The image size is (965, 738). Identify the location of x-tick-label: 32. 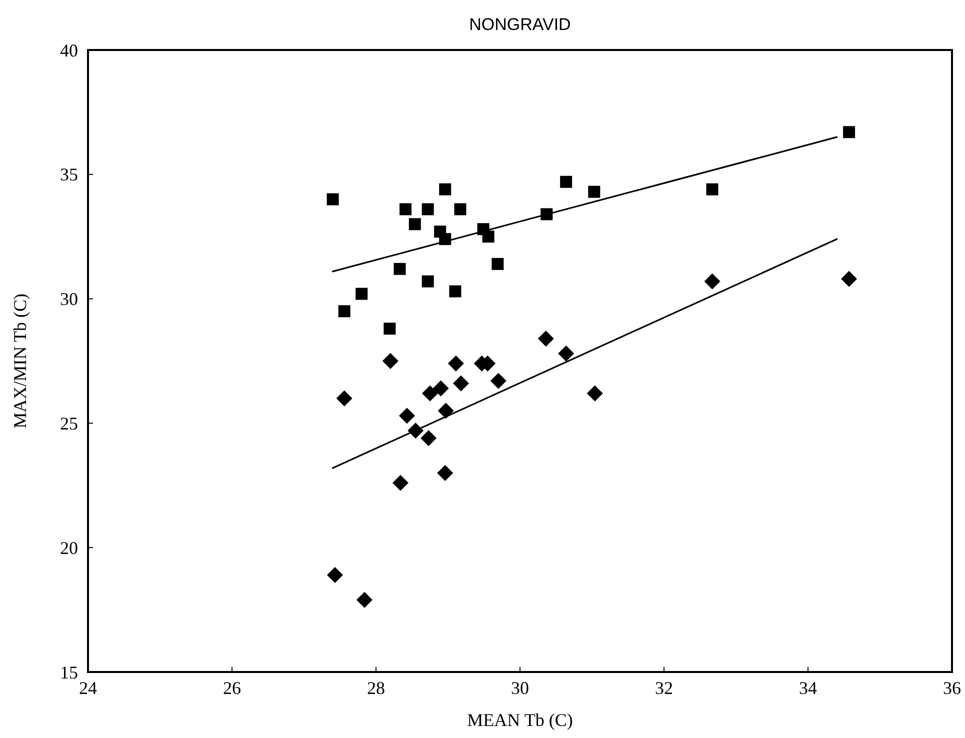
(664, 688).